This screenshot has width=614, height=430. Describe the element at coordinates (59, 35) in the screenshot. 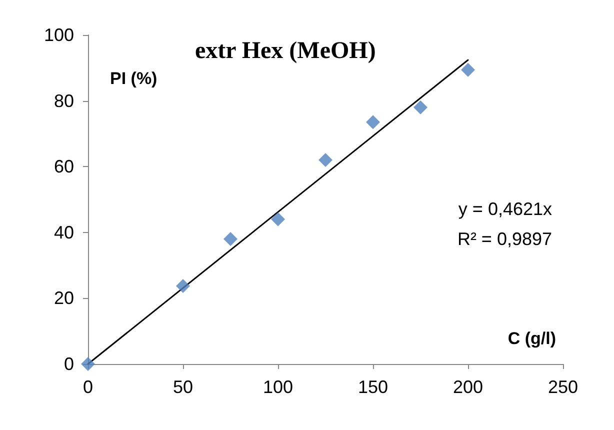

I see `y-tick-label: 100` at that location.